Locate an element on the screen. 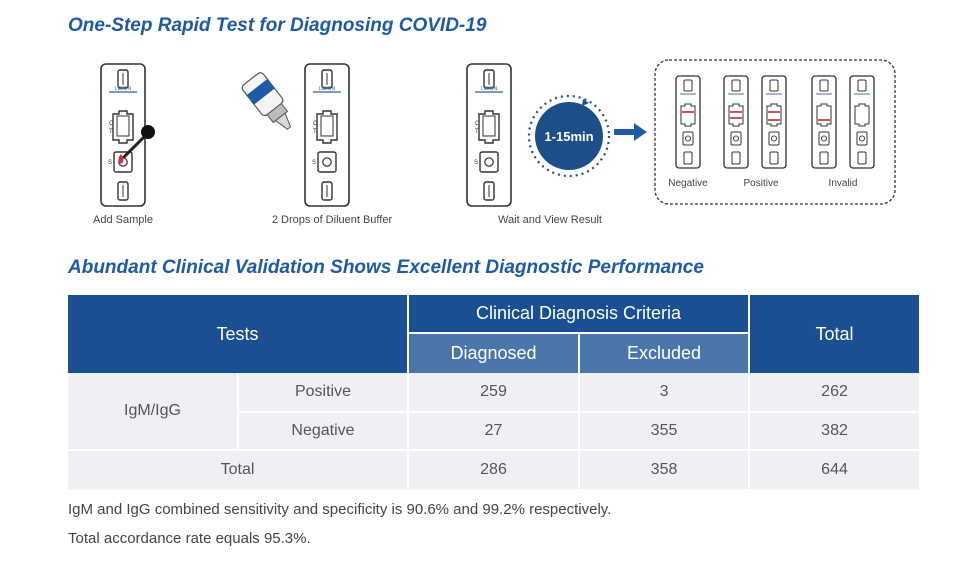  sample-drop-icon is located at coordinates (121, 159).